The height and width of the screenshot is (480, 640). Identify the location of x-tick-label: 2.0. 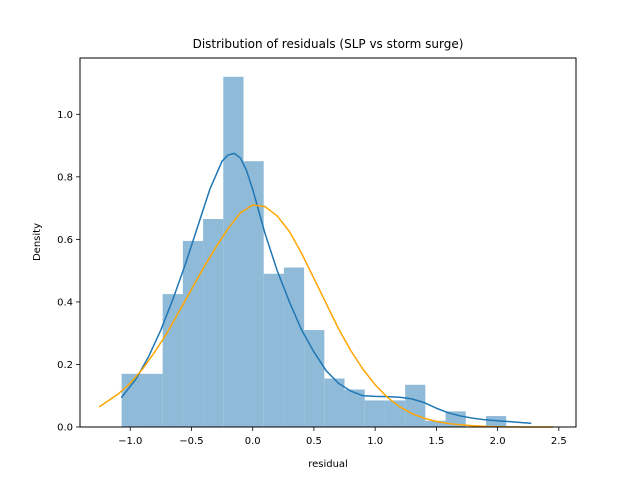
(498, 441).